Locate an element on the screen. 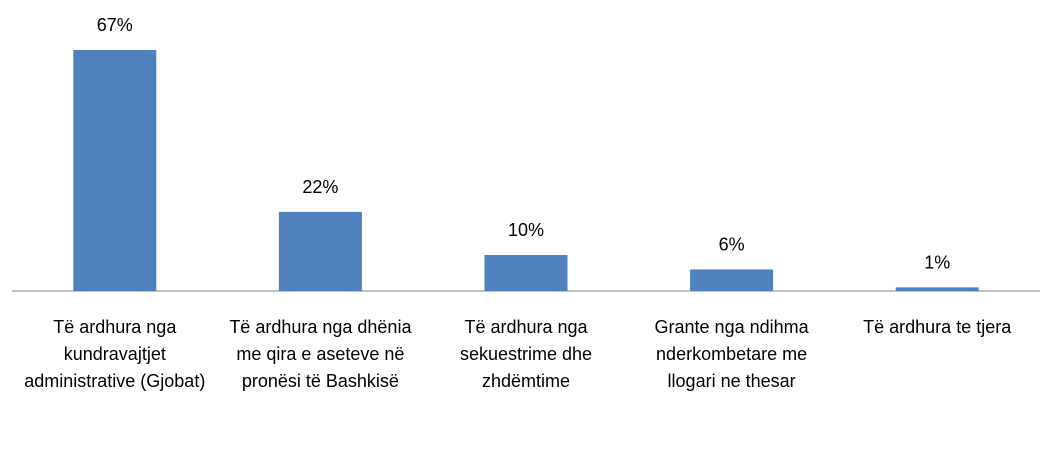 Image resolution: width=1040 pixels, height=468 pixels. x-tick-label: Të ardhura nga sekuestrime dhe zhdëmtime is located at coordinates (526, 354).